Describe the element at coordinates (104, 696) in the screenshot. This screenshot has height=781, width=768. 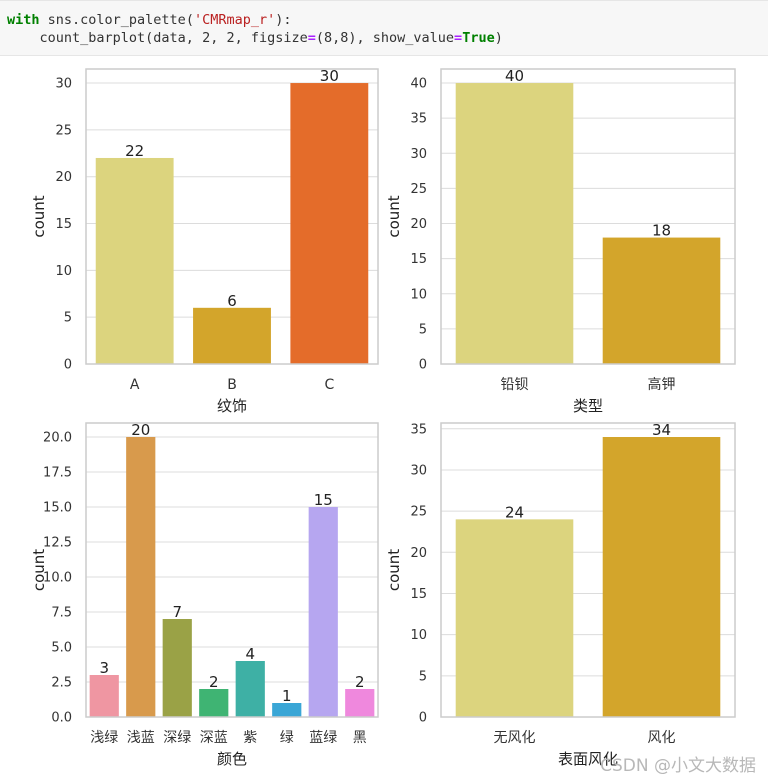
I see `bar-浅绿` at that location.